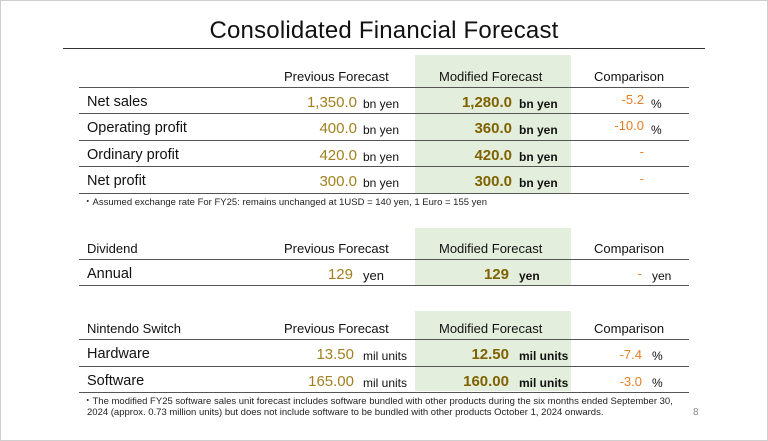 The image size is (768, 441). I want to click on modified-unit: yen, so click(529, 276).